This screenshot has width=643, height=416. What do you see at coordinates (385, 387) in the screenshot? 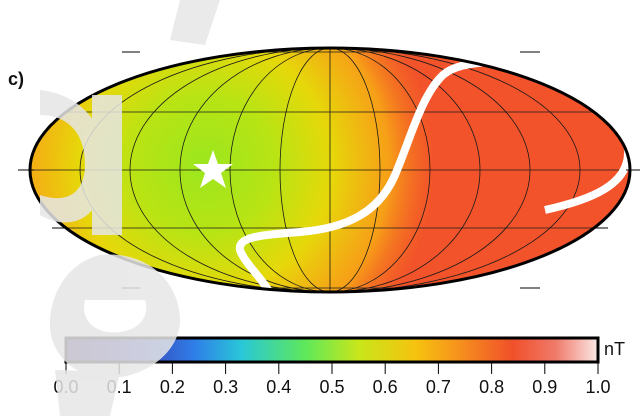
I see `colorbar-tick-label: 0.6` at bounding box center [385, 387].